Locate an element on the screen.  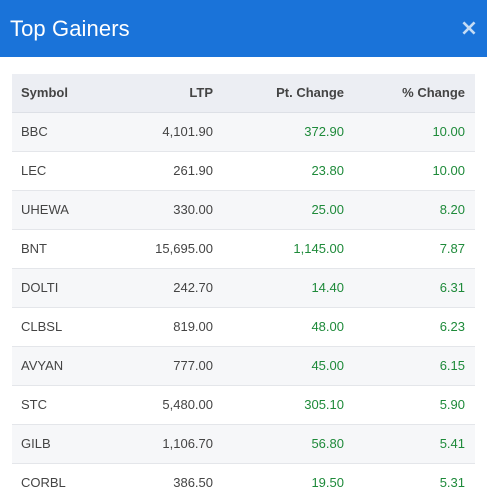
table-row: STC 5,480.00 305.10 5.90 is located at coordinates (243, 405).